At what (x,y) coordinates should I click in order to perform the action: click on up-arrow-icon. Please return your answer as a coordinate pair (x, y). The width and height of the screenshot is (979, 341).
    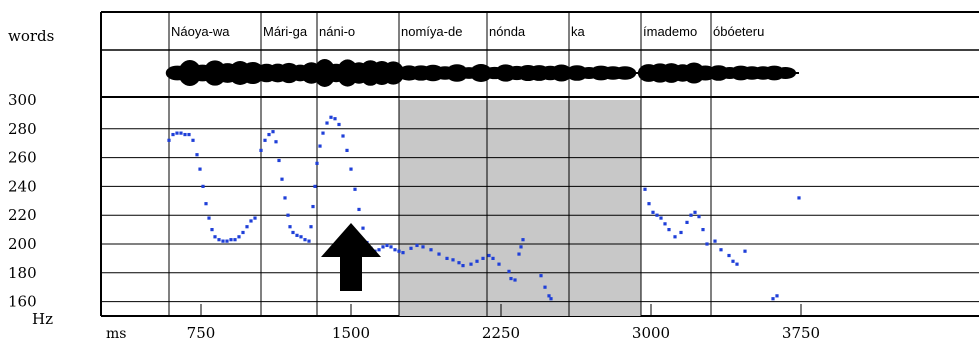
    Looking at the image, I should click on (351, 257).